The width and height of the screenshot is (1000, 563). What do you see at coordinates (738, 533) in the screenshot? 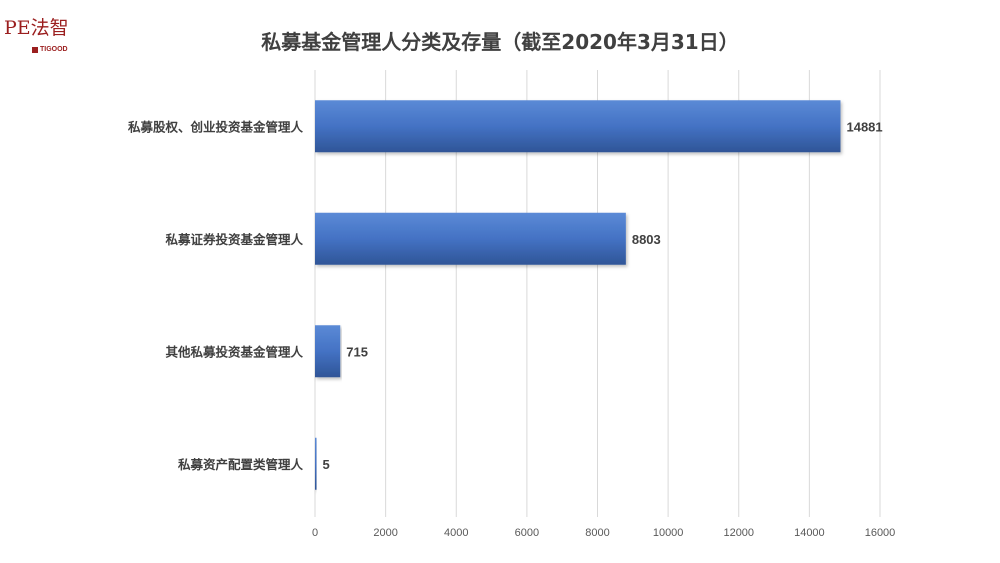
I see `x-tick-label: 12000` at bounding box center [738, 533].